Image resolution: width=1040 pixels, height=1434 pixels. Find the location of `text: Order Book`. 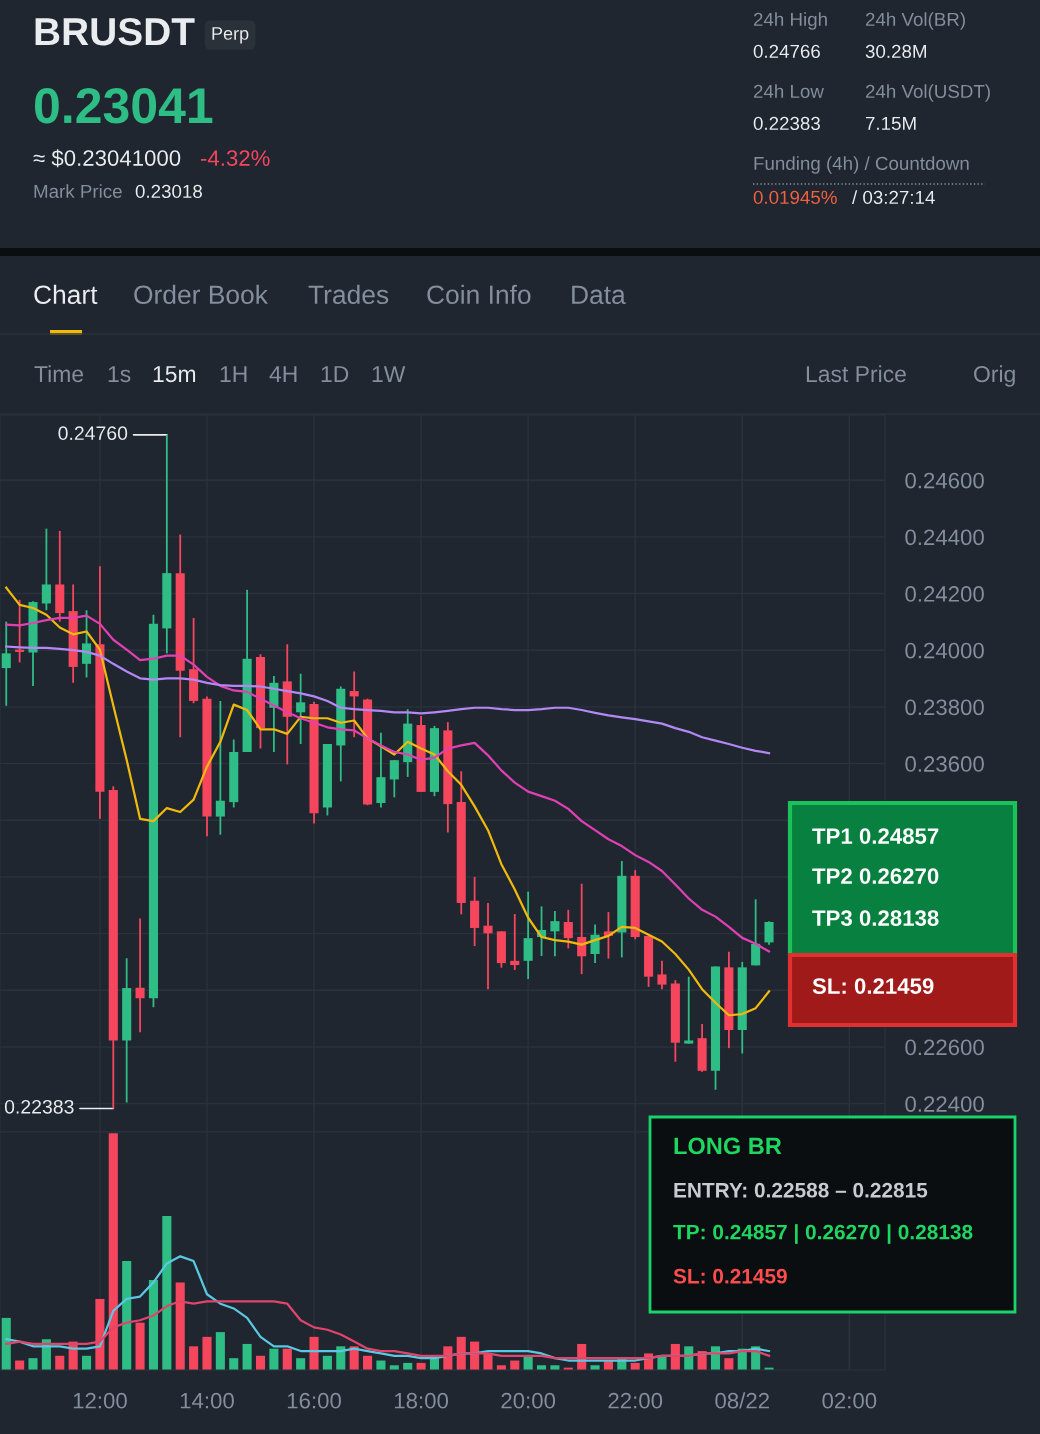

text: Order Book is located at coordinates (201, 294).